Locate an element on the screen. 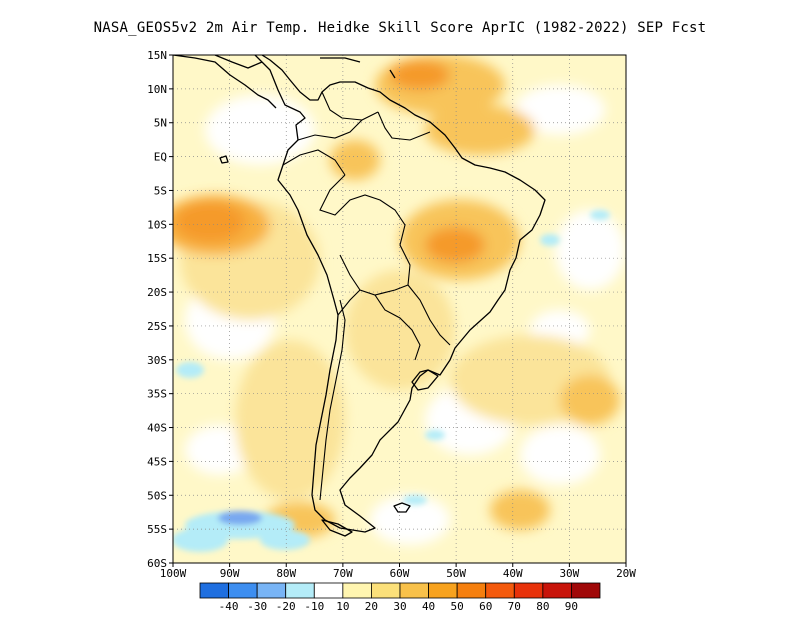 The width and height of the screenshot is (800, 618). colorbar-label: 10 is located at coordinates (342, 606).